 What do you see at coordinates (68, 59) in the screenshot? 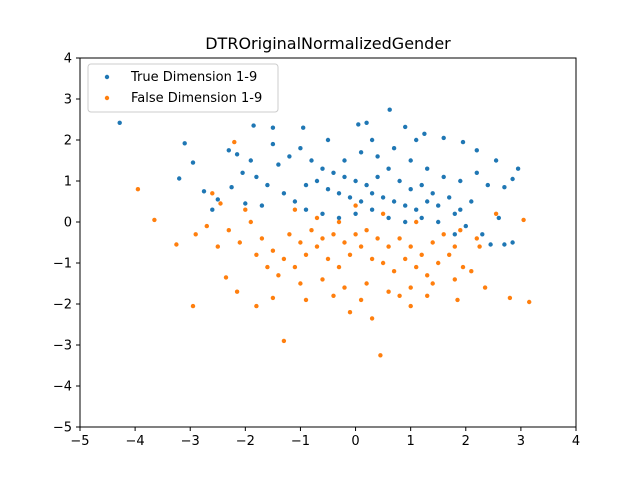
I see `y-tick-label-9: 4` at bounding box center [68, 59].